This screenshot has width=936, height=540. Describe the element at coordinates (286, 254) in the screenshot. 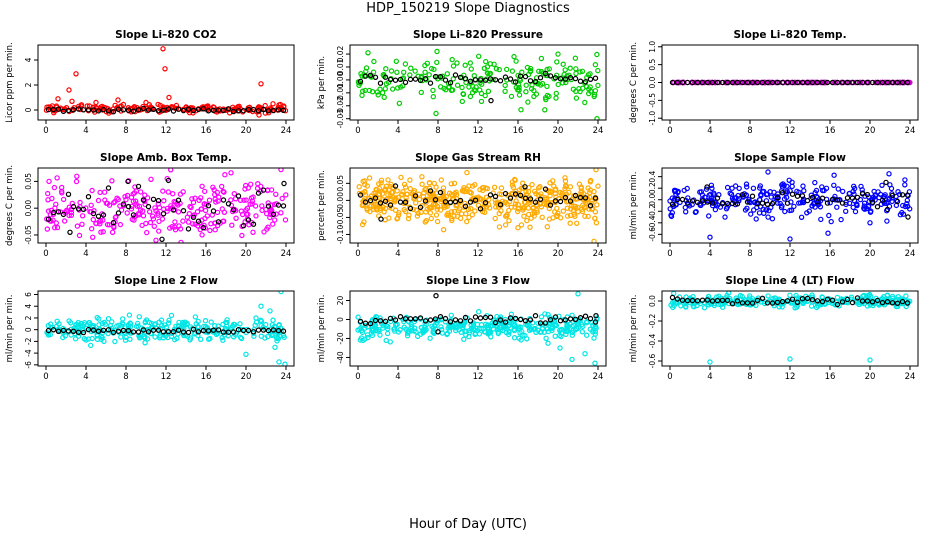

I see `x-tick-label: 24` at that location.